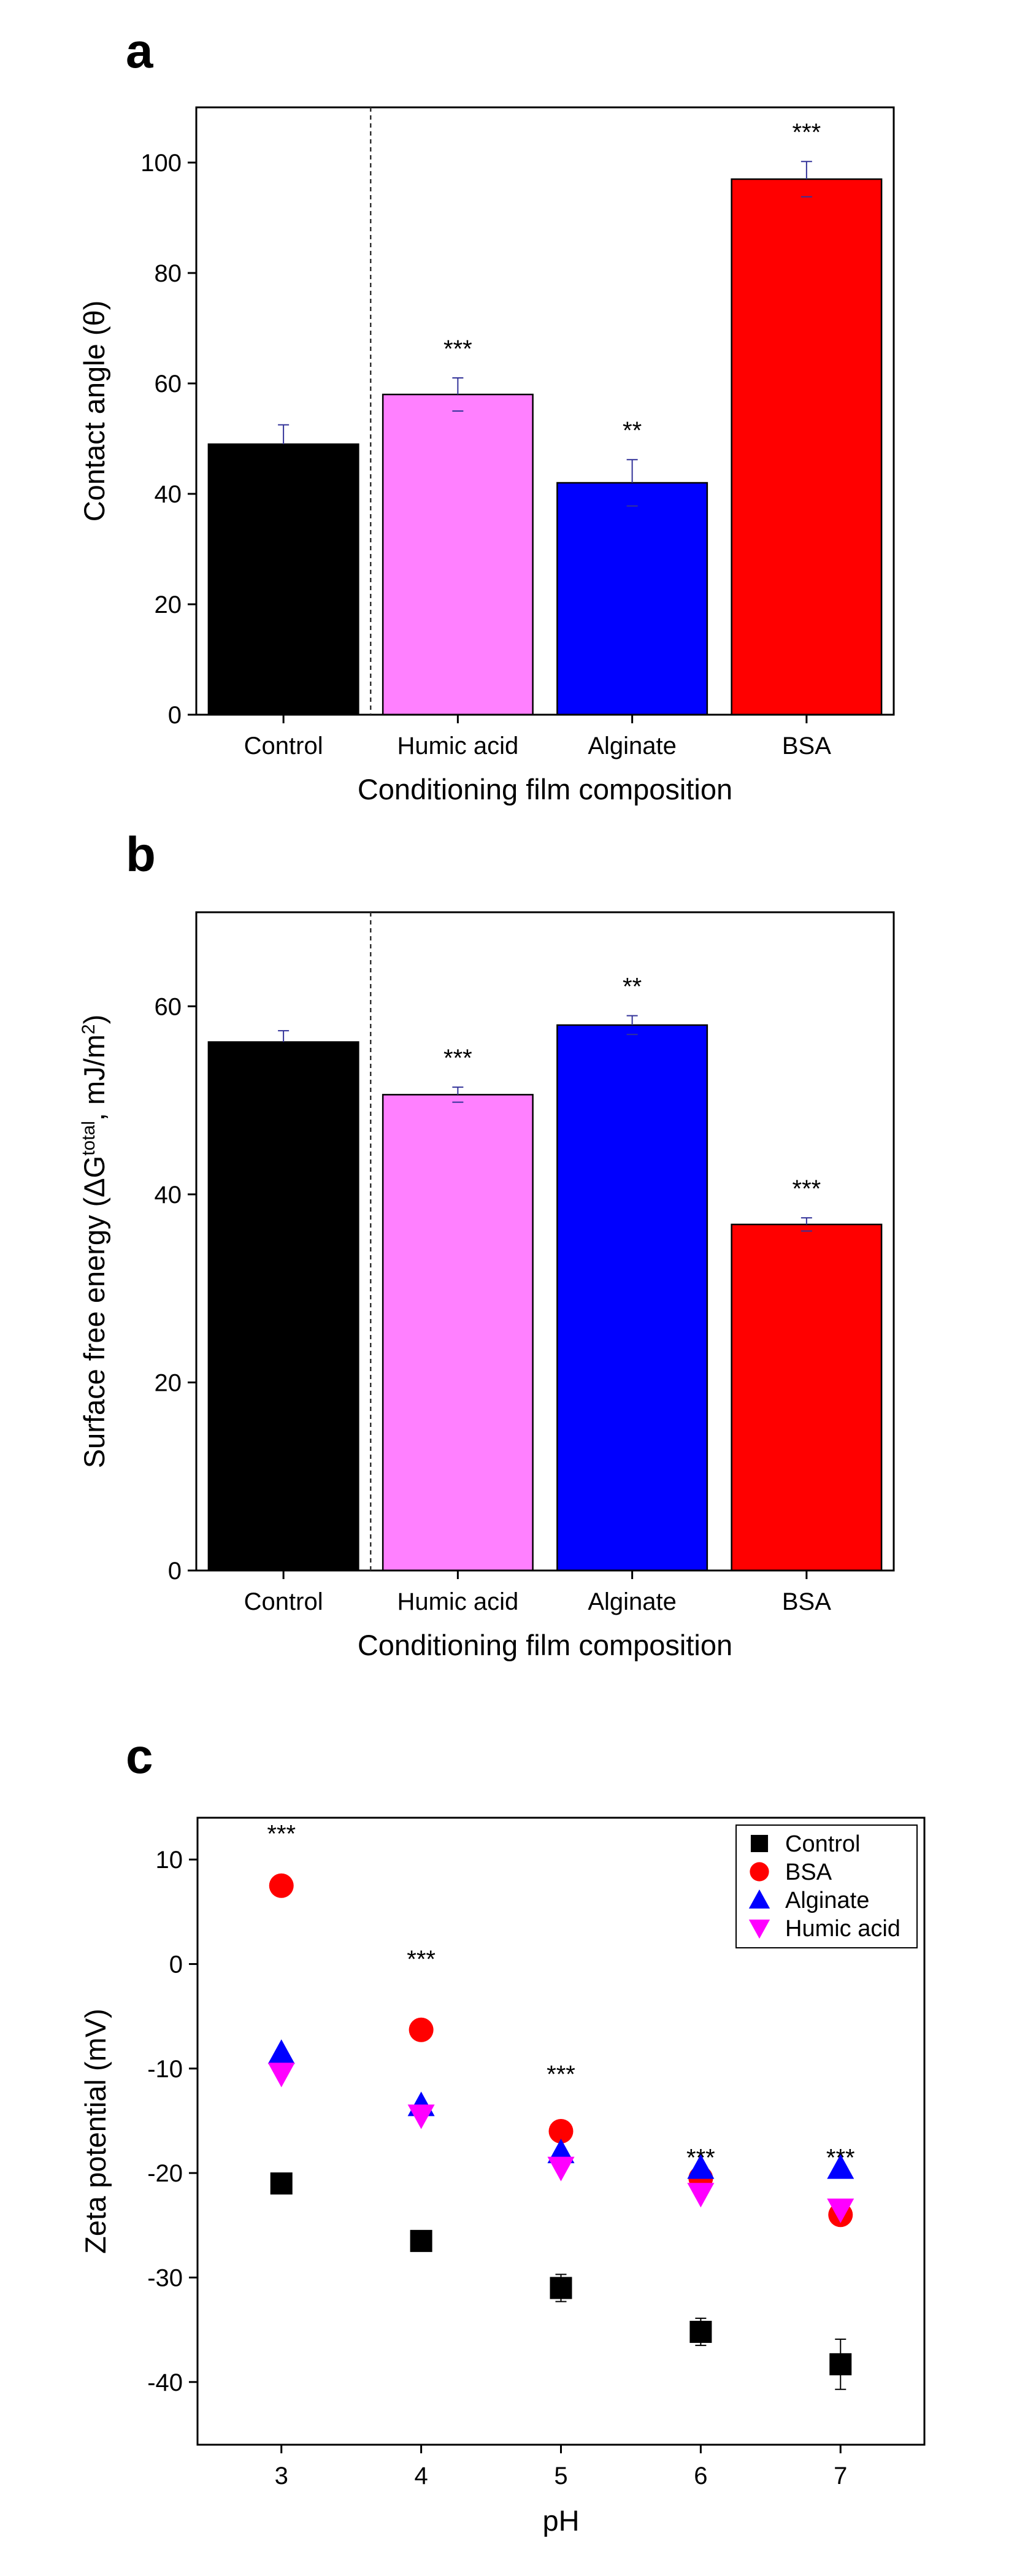 Image resolution: width=1025 pixels, height=2576 pixels. I want to click on pa-x-tick-label: Humic acid, so click(457, 745).